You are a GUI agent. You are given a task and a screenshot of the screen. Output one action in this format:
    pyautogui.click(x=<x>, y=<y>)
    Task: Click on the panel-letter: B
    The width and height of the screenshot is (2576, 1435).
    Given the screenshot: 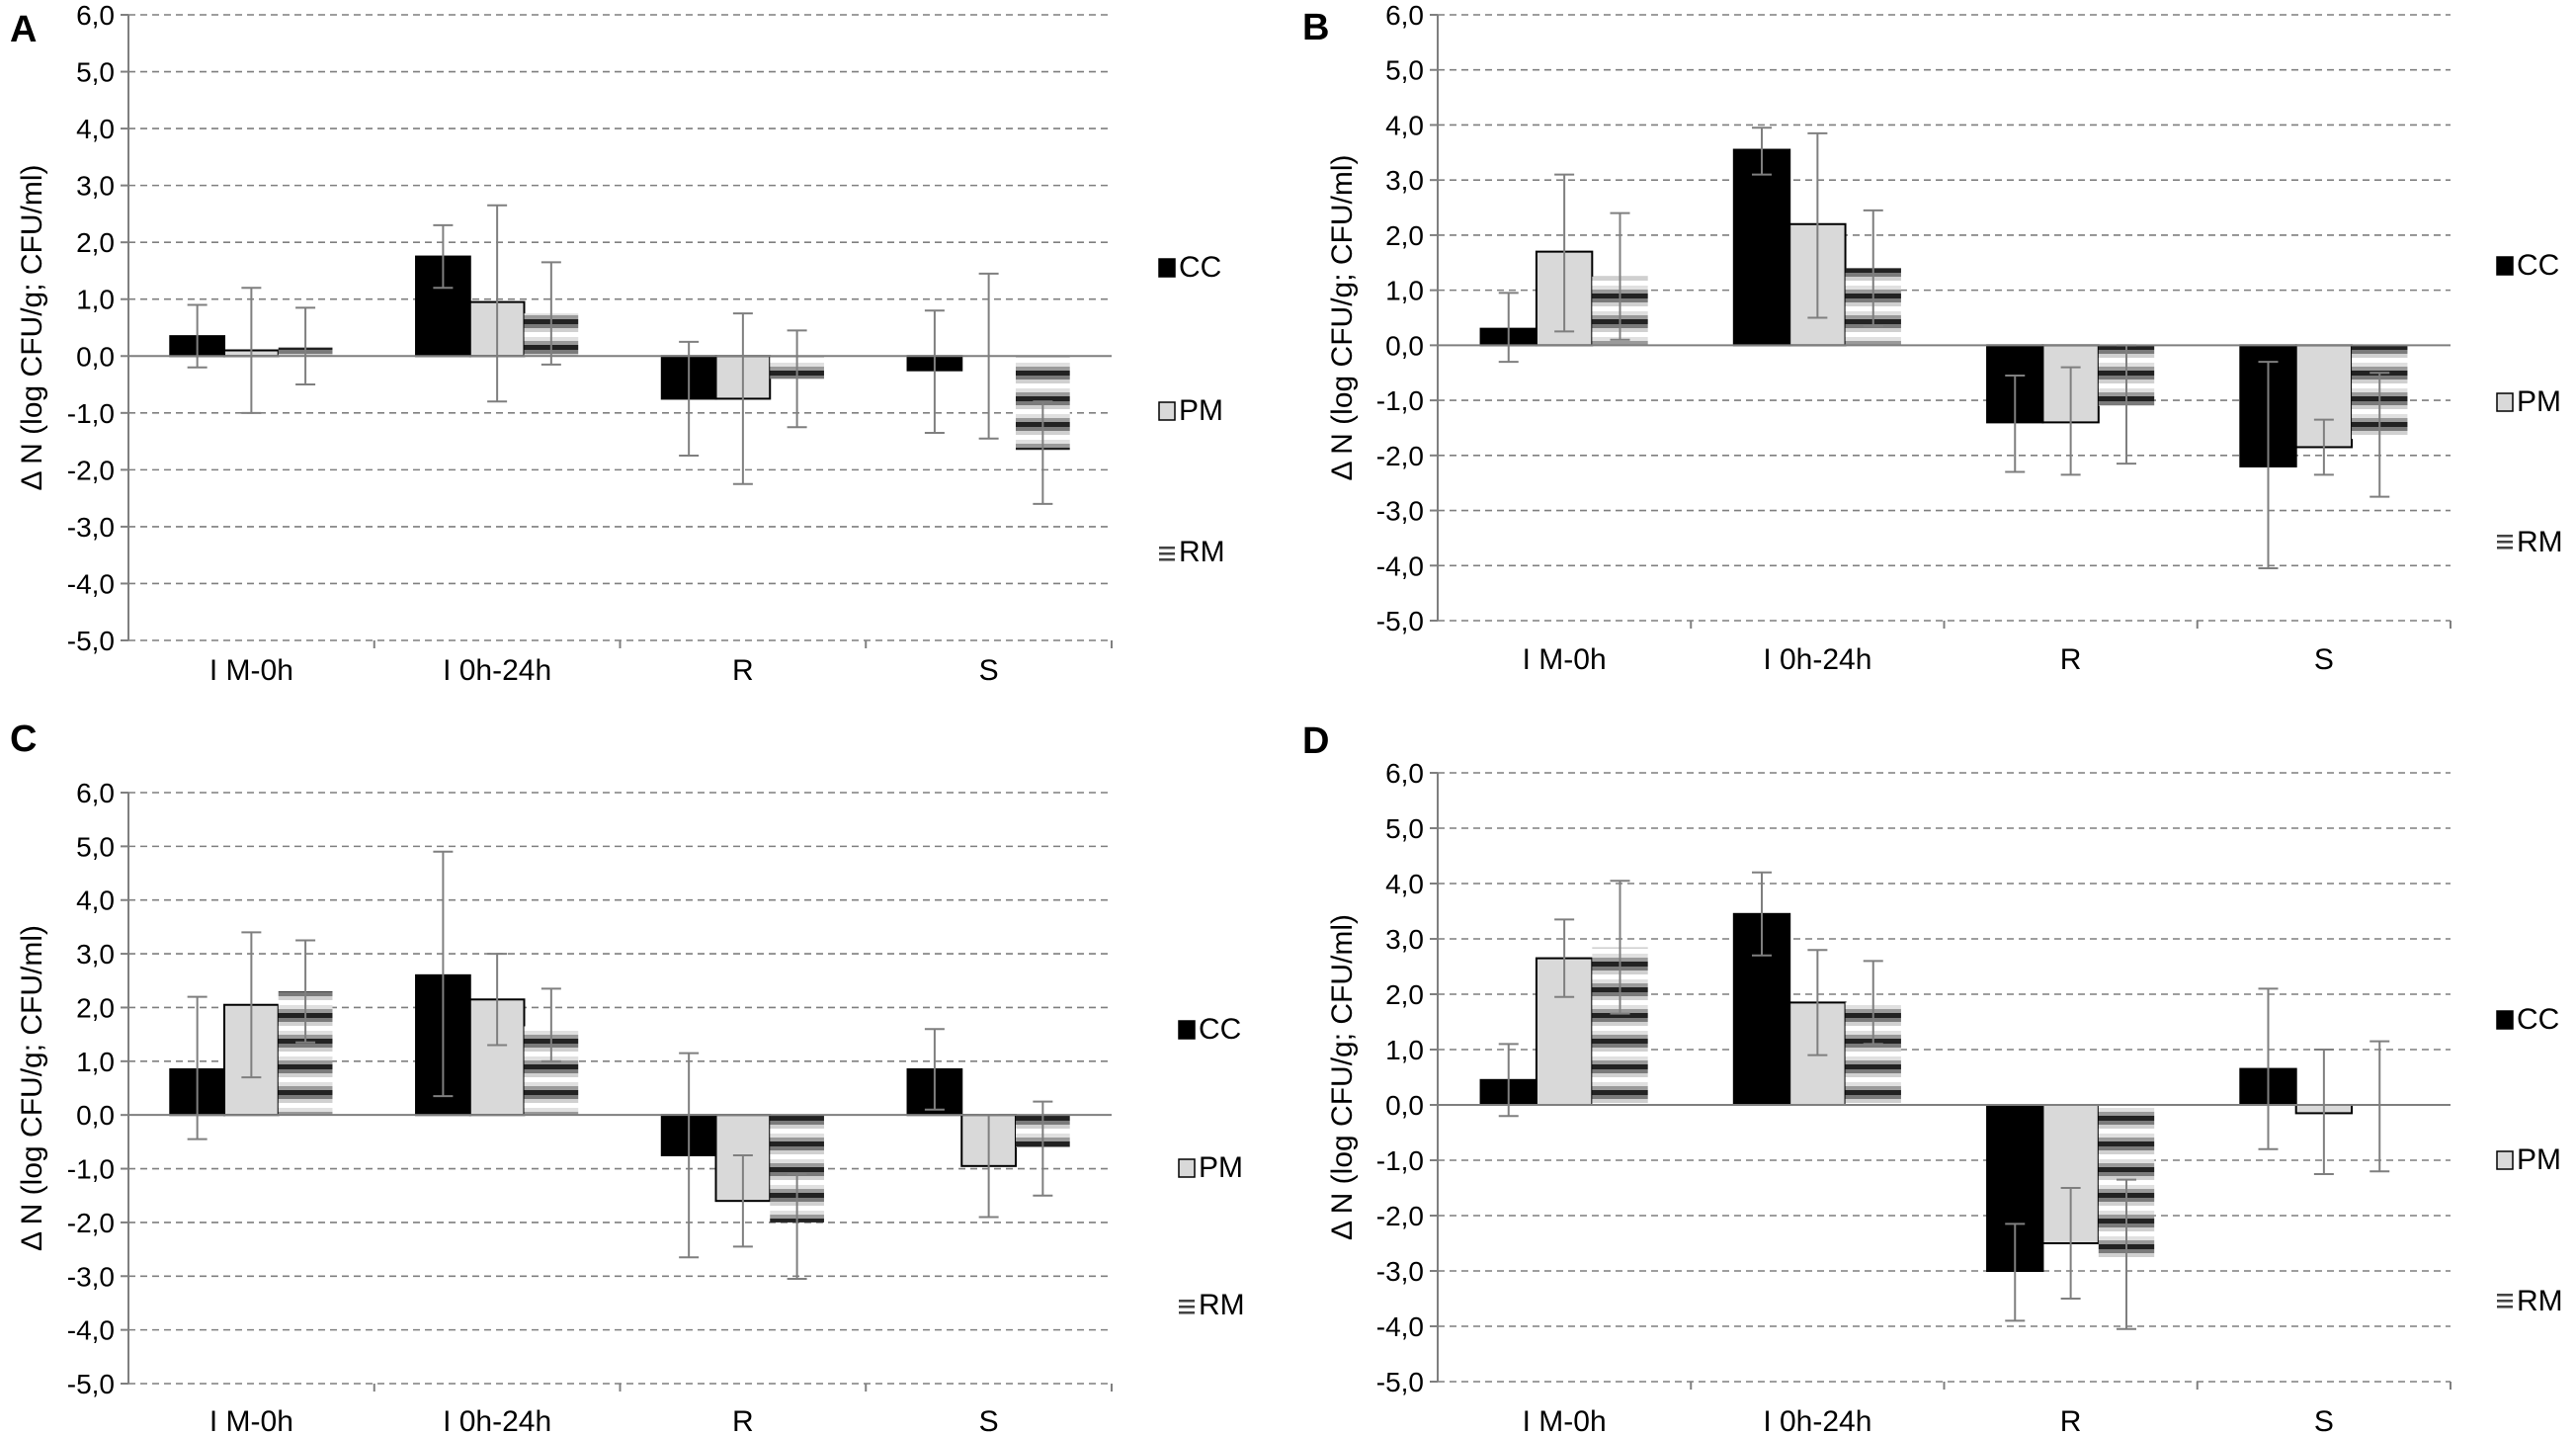 What is the action you would take?
    pyautogui.click(x=1315, y=27)
    